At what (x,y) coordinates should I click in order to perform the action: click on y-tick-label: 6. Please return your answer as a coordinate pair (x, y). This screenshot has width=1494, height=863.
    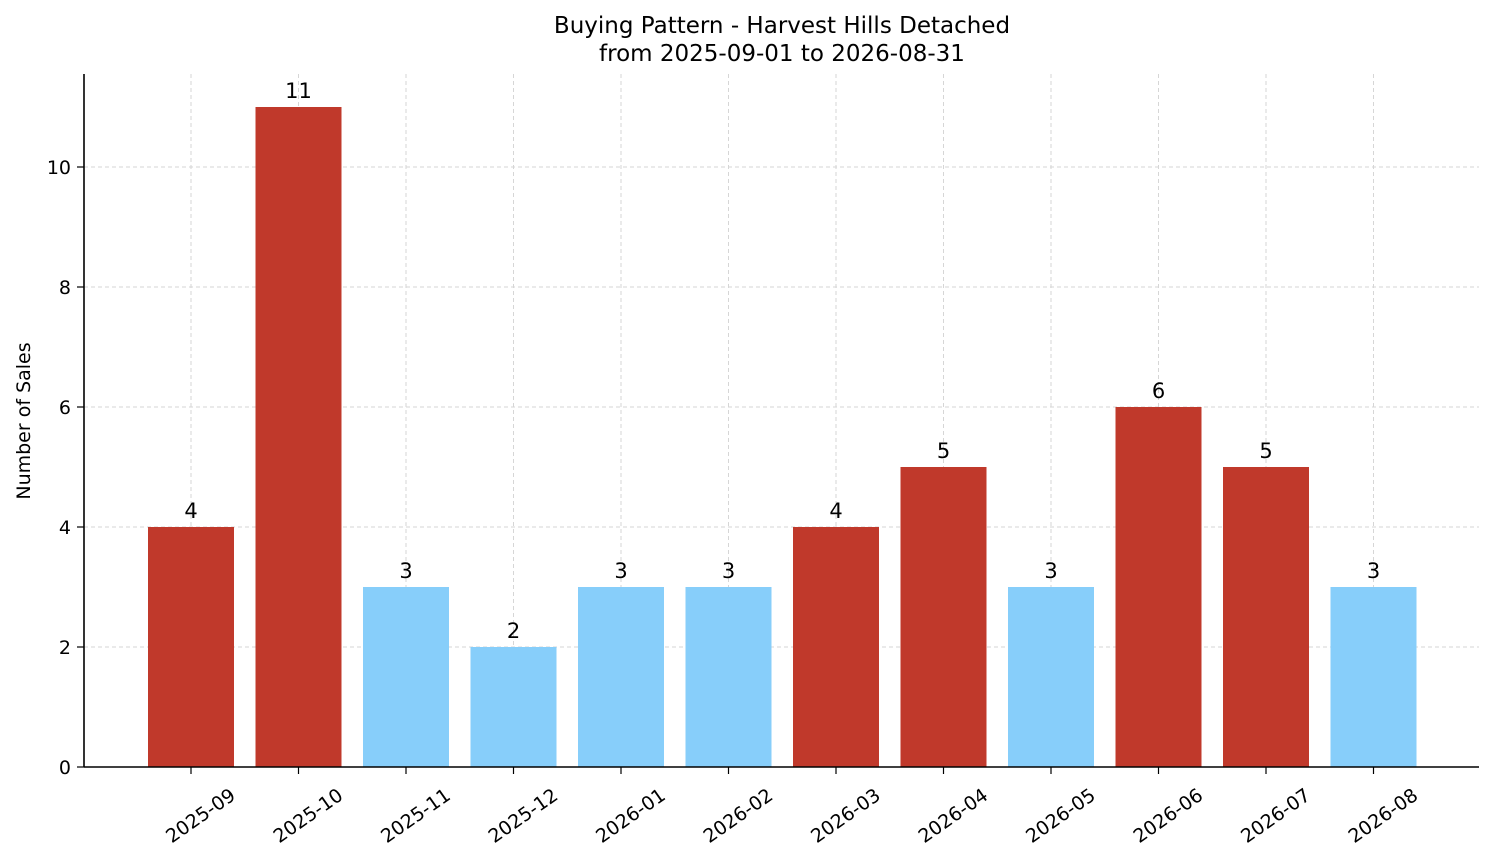
    Looking at the image, I should click on (65, 408).